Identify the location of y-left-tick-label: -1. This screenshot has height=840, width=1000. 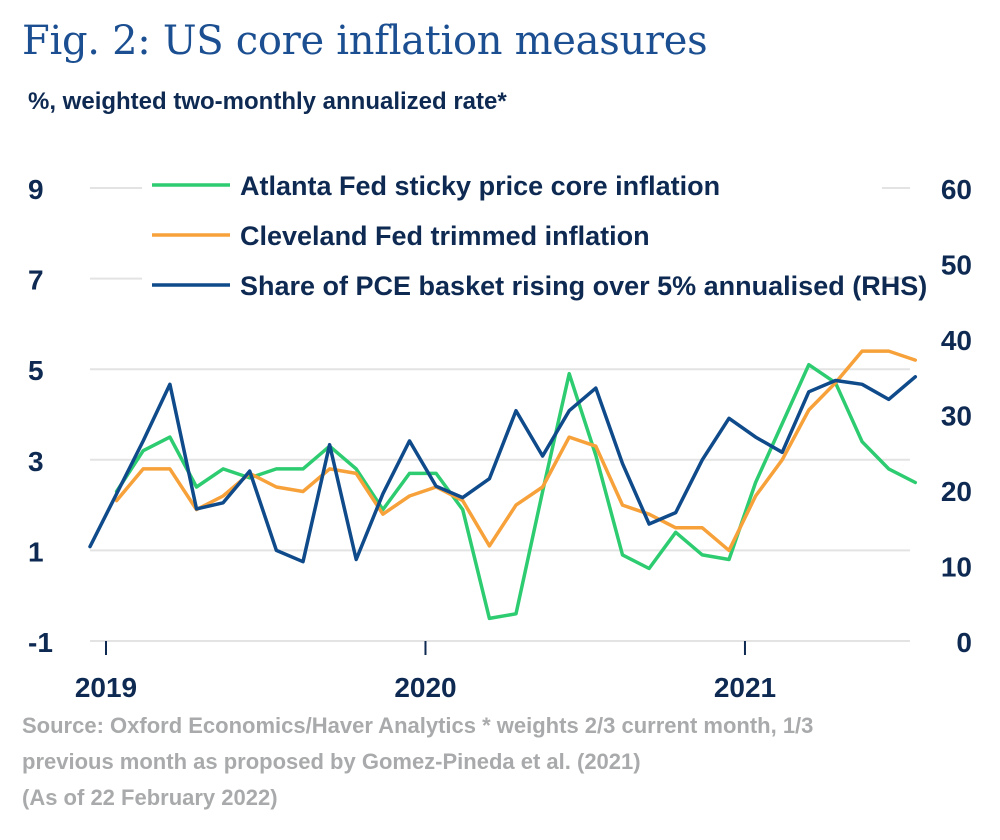
(40, 642).